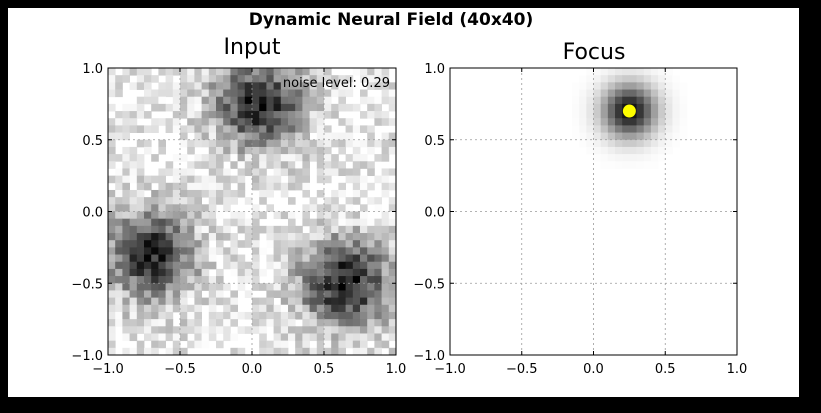 This screenshot has width=821, height=413. What do you see at coordinates (450, 369) in the screenshot?
I see `x-tick-label: −1.0` at bounding box center [450, 369].